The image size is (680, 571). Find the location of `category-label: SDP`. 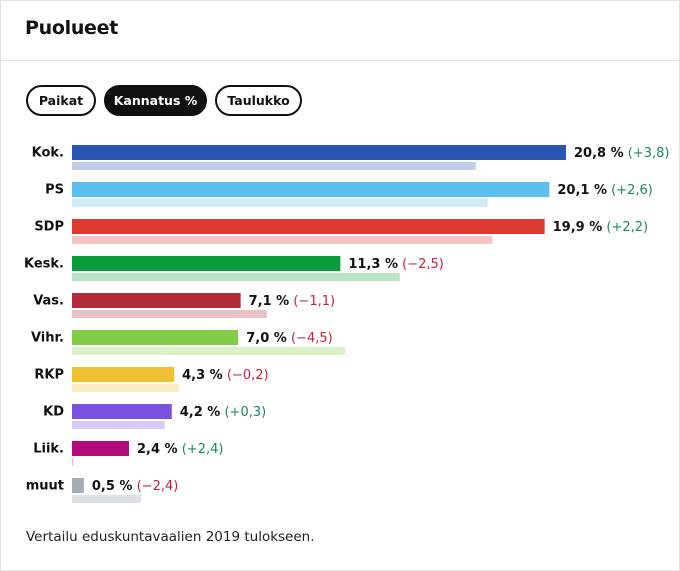

category-label: SDP is located at coordinates (49, 227).